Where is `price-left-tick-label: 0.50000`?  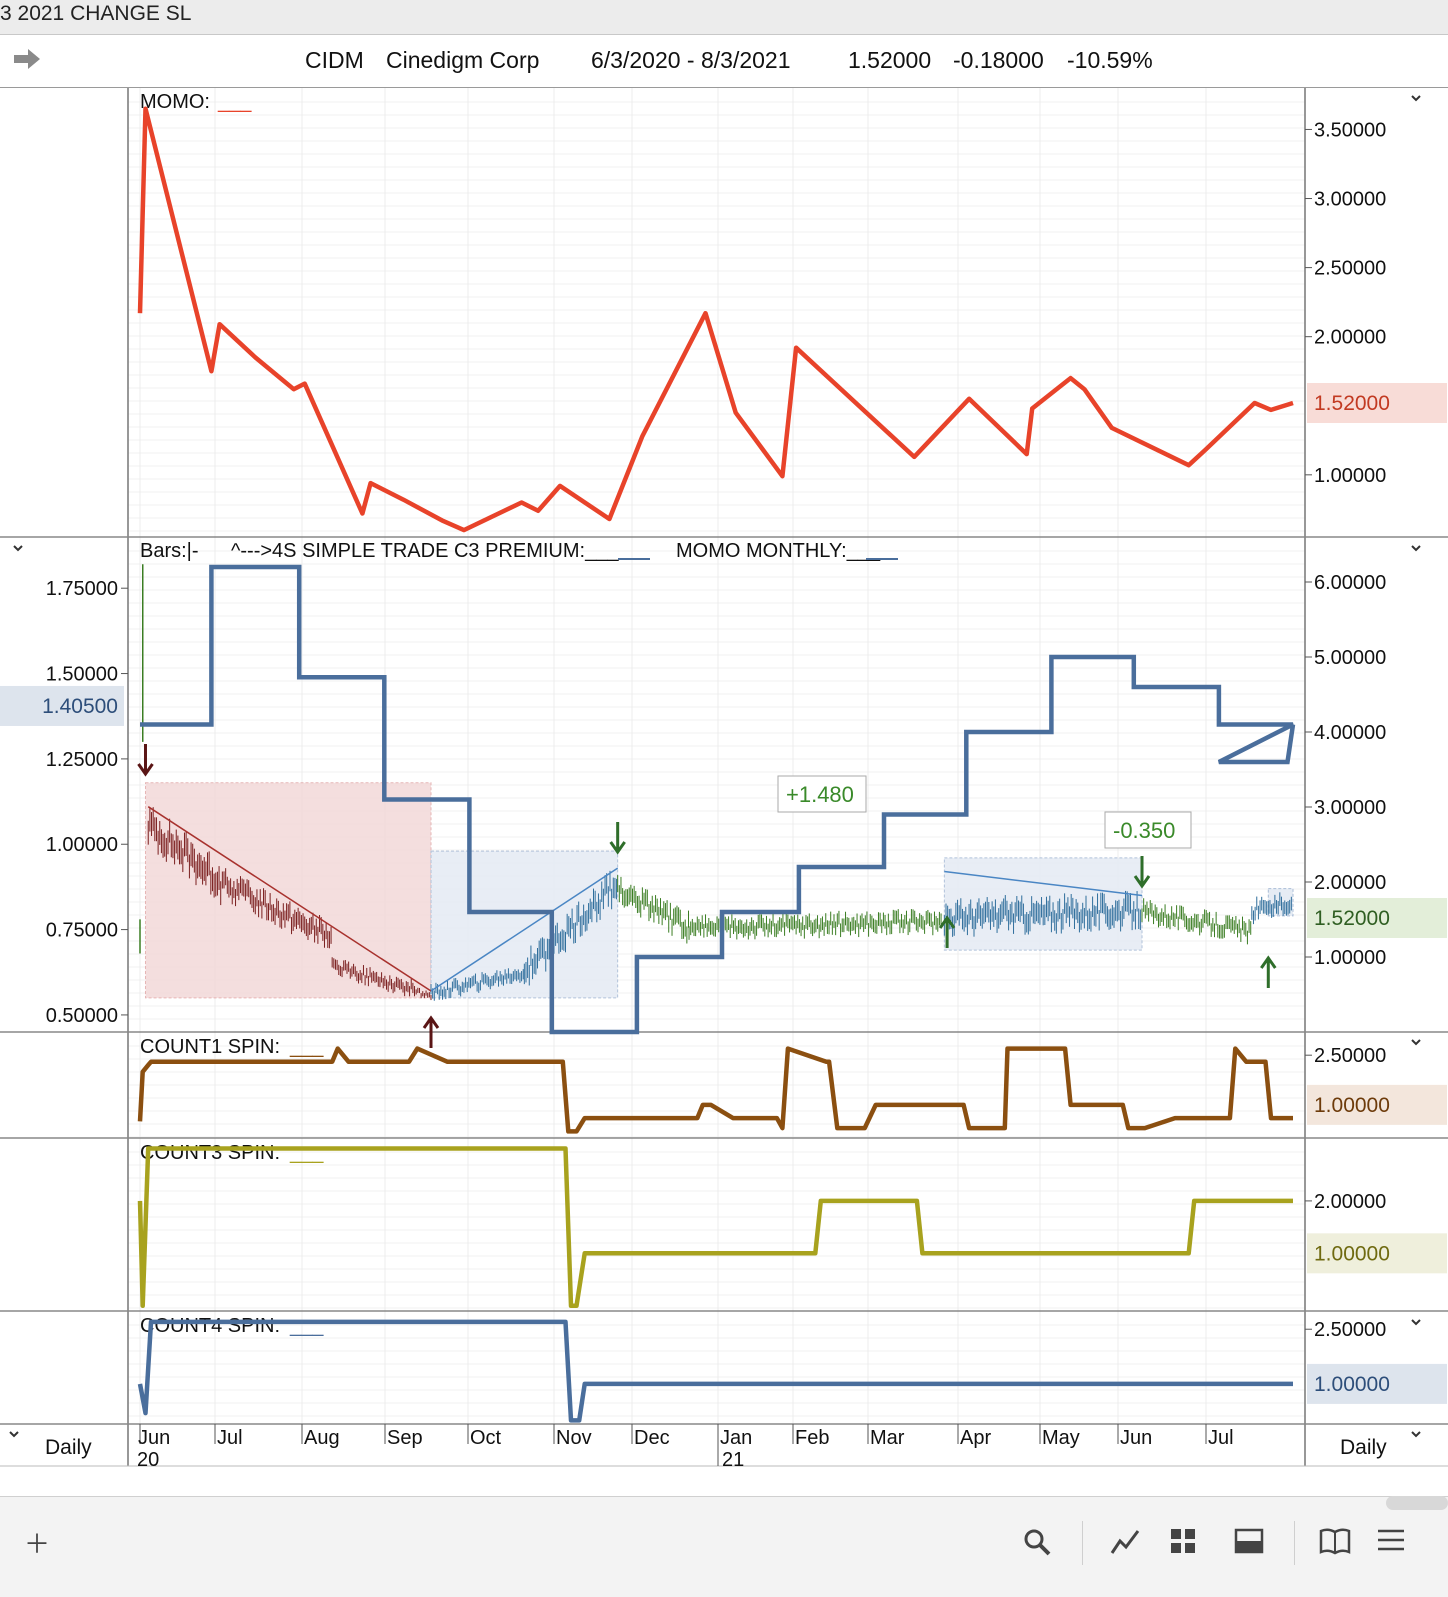
price-left-tick-label: 0.50000 is located at coordinates (82, 1016).